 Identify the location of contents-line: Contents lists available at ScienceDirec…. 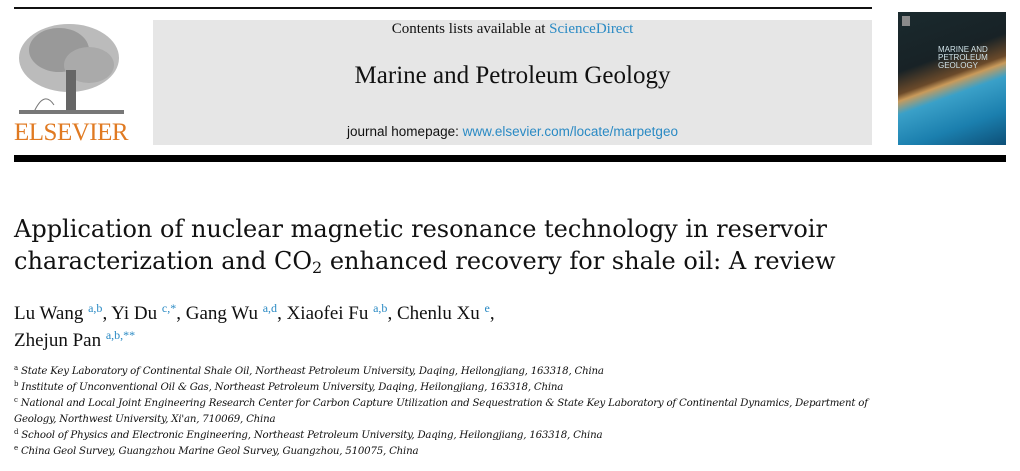
(512, 29).